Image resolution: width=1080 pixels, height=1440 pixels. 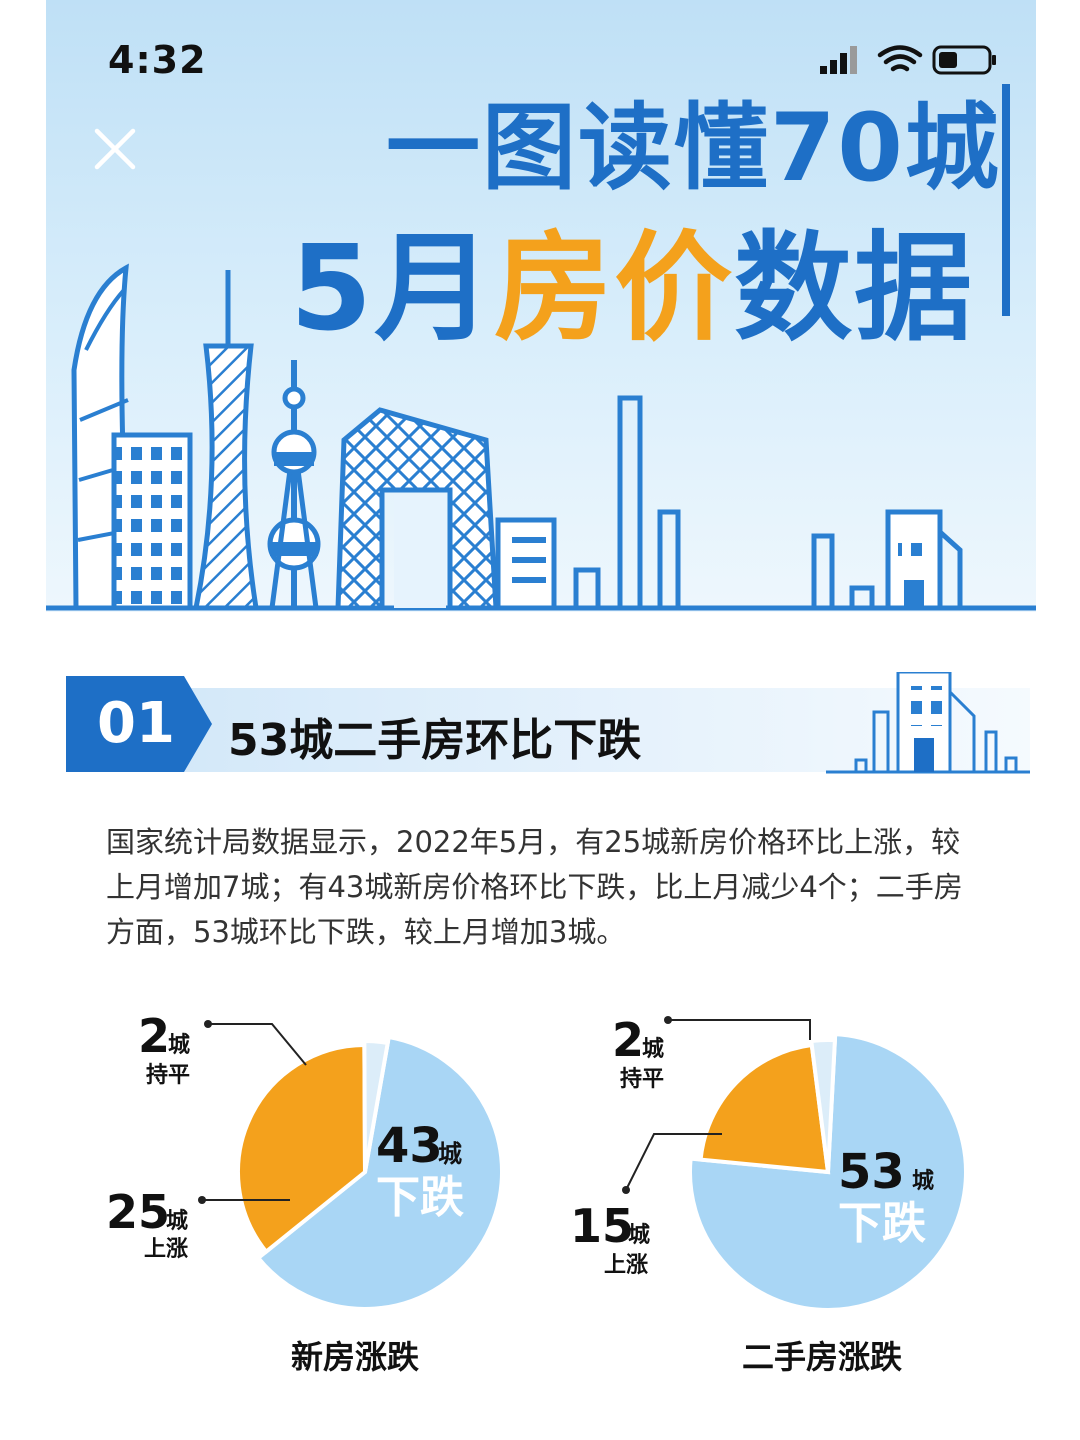 What do you see at coordinates (739, 1029) in the screenshot?
I see `pie2-flat-leader` at bounding box center [739, 1029].